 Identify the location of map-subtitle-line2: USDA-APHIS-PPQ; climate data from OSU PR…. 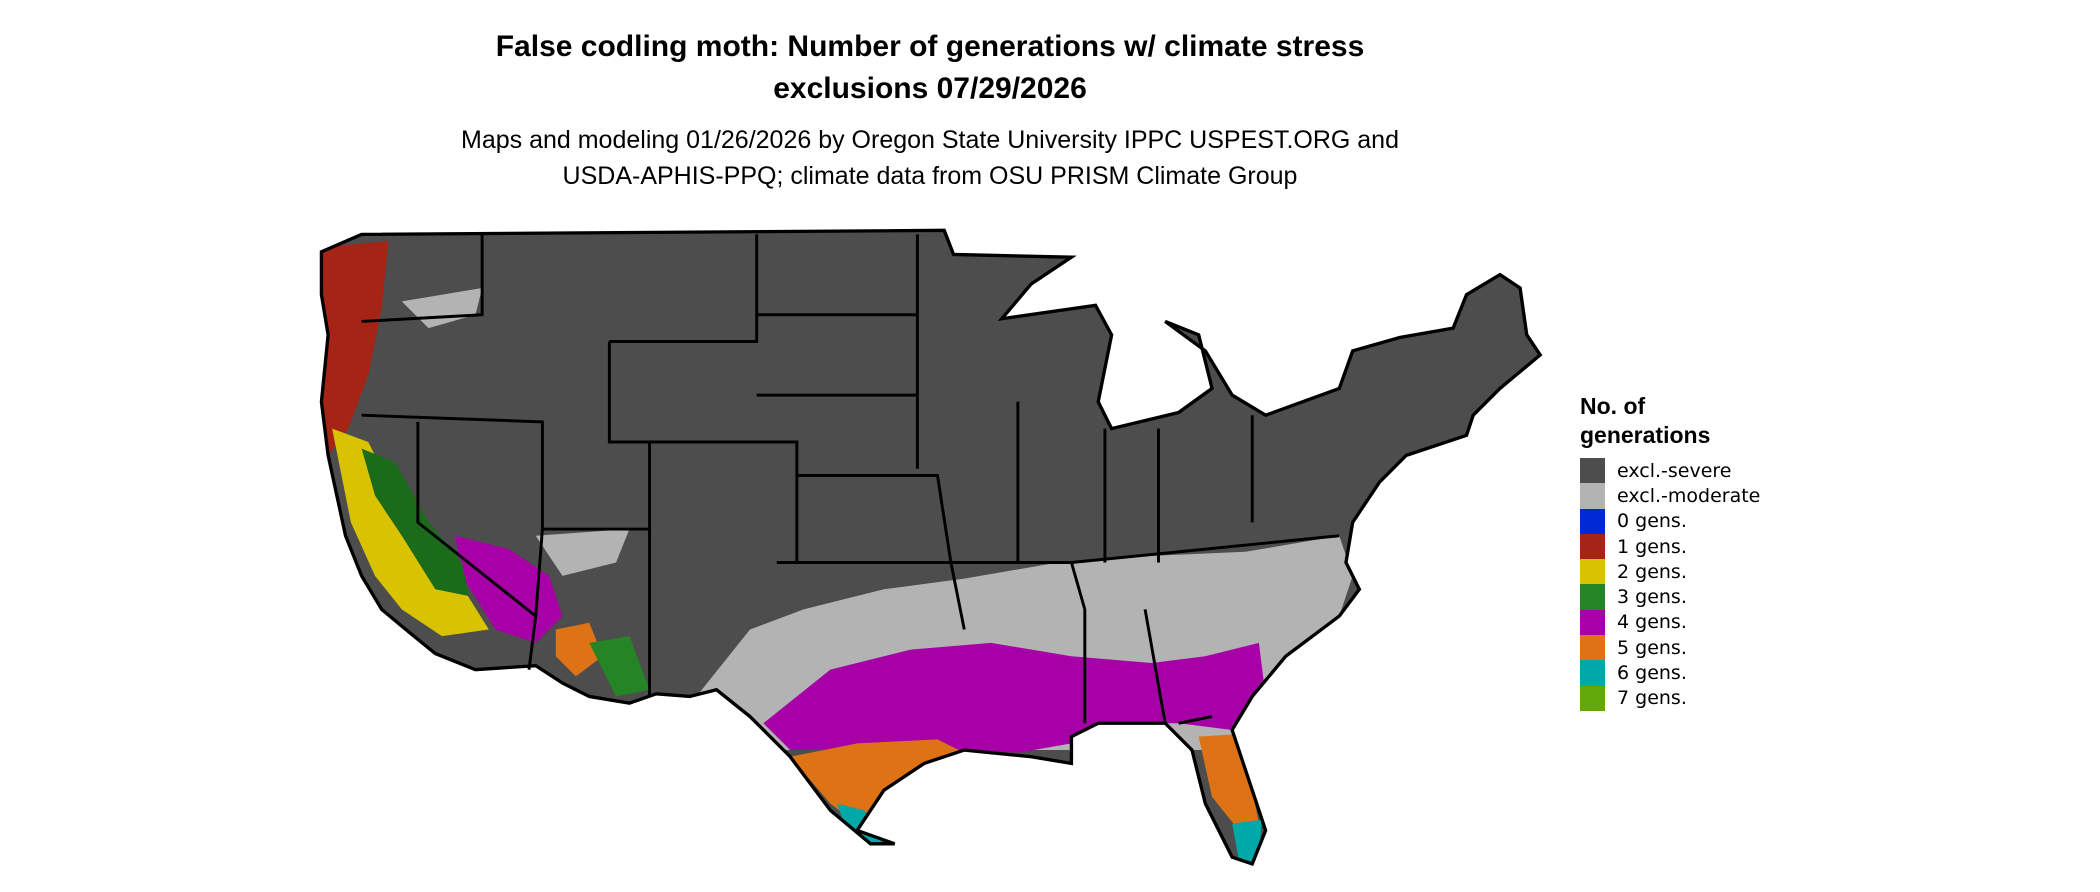
(930, 176).